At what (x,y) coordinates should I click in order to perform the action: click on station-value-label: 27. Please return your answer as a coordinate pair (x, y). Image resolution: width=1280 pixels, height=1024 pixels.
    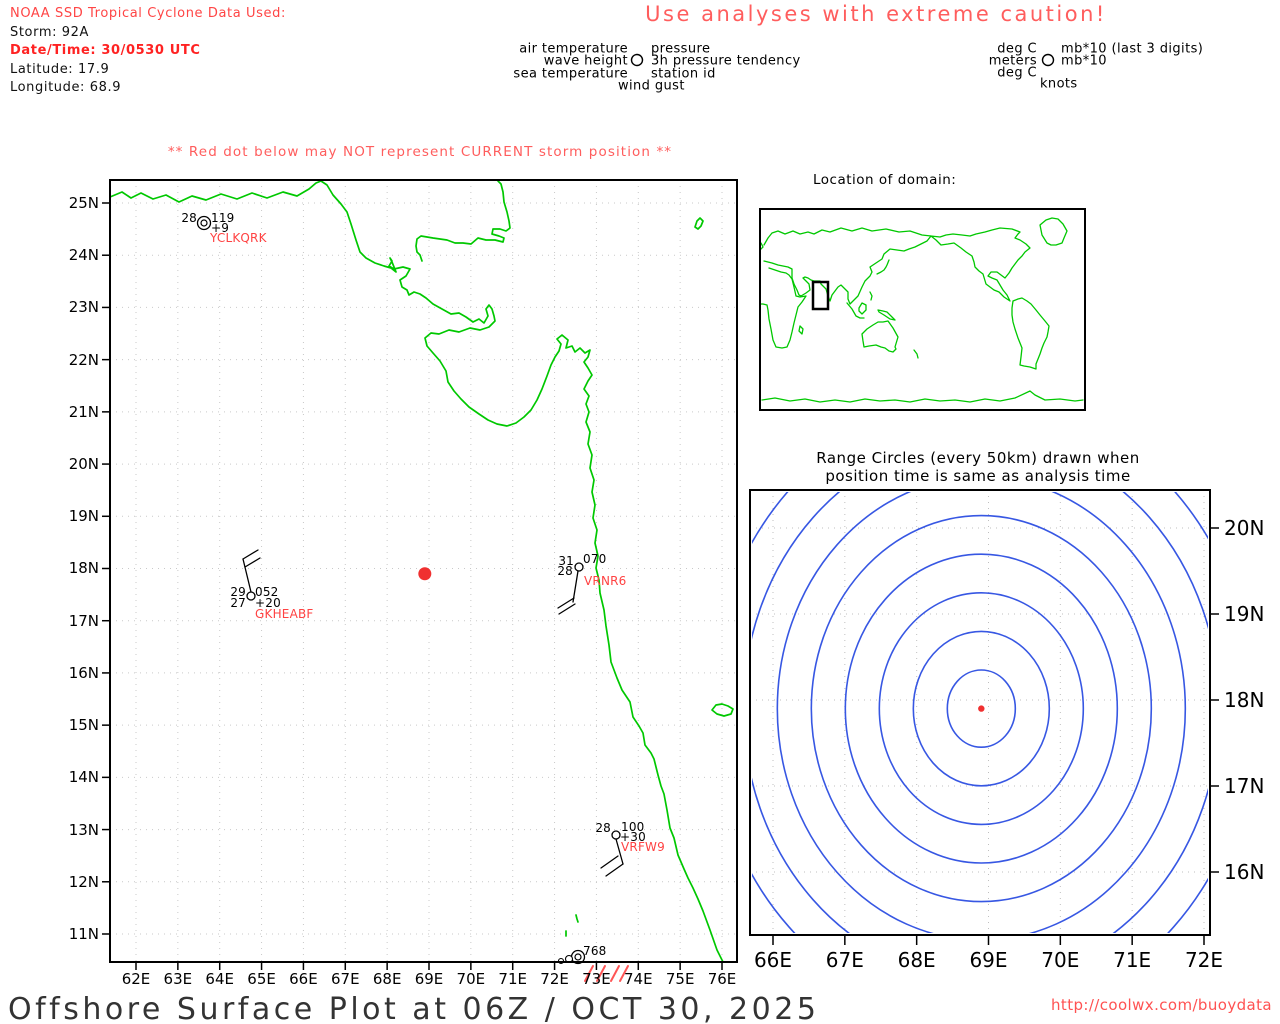
    Looking at the image, I should click on (238, 603).